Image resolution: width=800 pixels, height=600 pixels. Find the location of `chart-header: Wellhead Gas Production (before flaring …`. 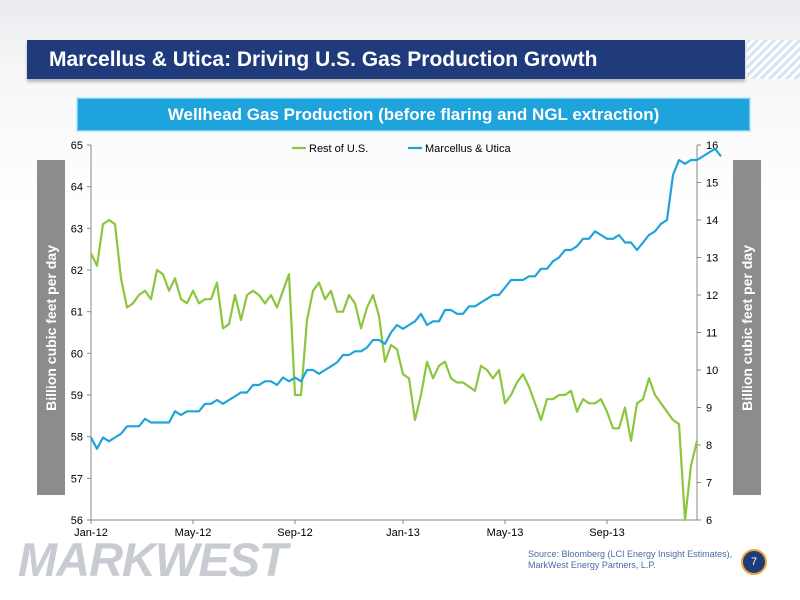

chart-header: Wellhead Gas Production (before flaring … is located at coordinates (413, 114).